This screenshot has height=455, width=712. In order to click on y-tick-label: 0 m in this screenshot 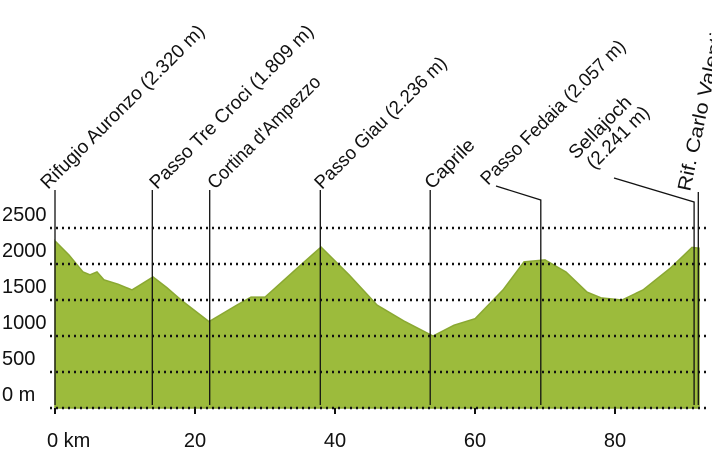, I will do `click(18, 395)`.